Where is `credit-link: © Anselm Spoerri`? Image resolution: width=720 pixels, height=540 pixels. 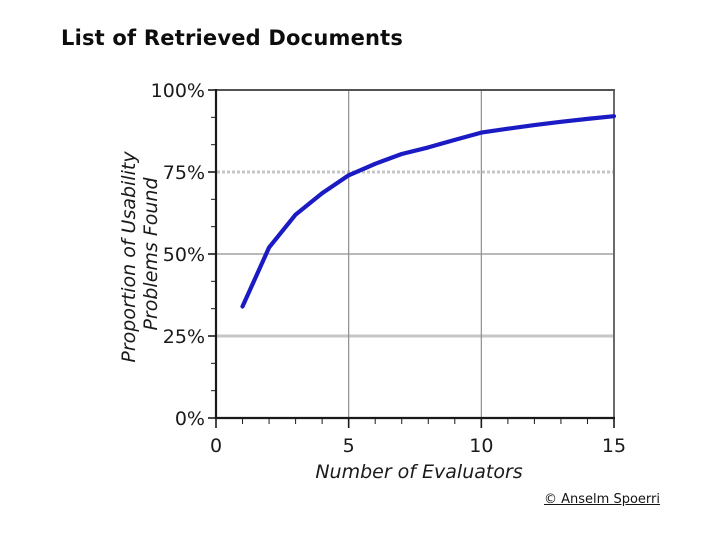
credit-link: © Anselm Spoerri is located at coordinates (602, 499).